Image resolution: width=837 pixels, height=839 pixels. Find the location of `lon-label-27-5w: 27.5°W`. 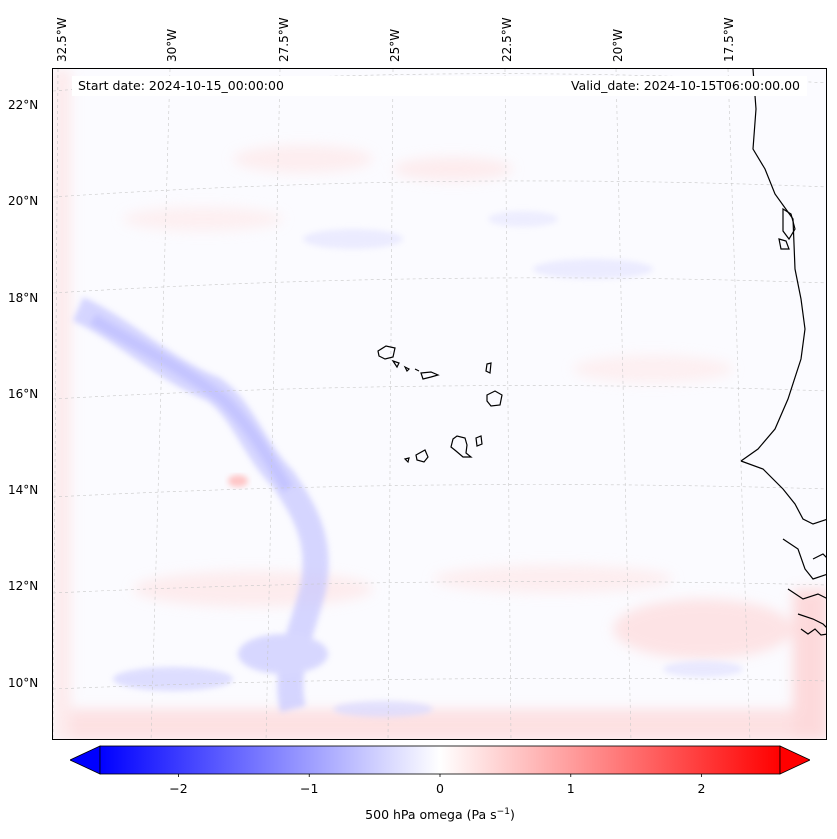

lon-label-27-5w: 27.5°W is located at coordinates (284, 39).